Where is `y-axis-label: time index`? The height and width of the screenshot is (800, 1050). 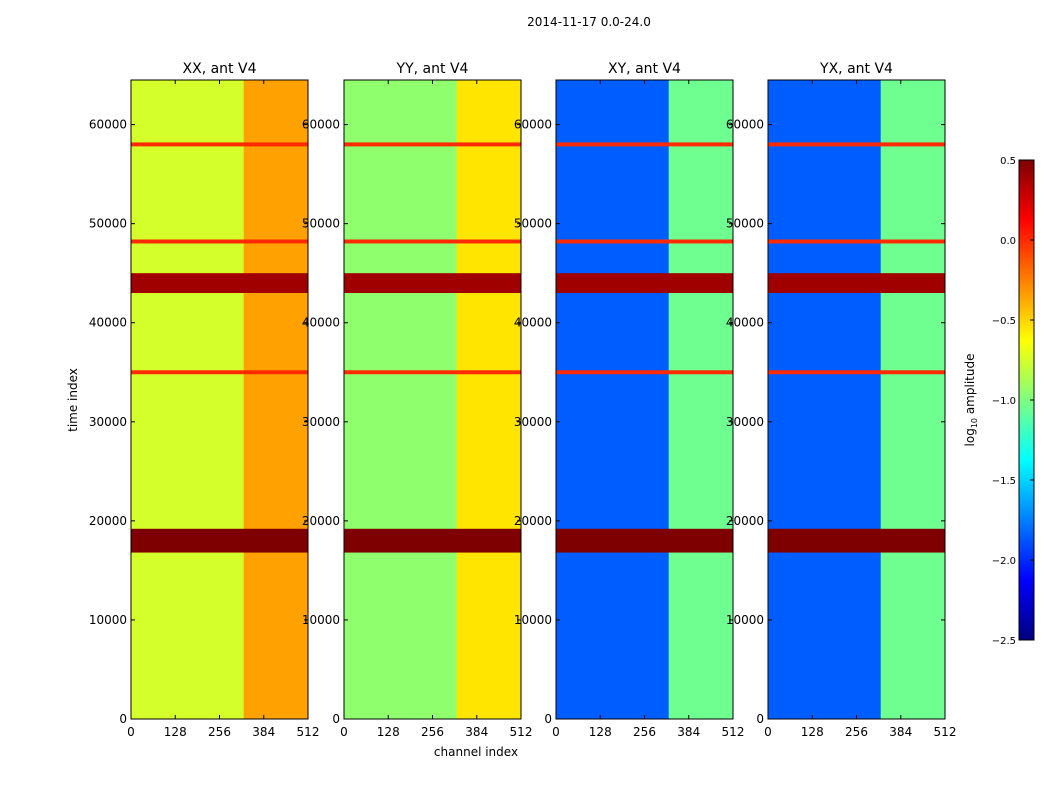 y-axis-label: time index is located at coordinates (73, 400).